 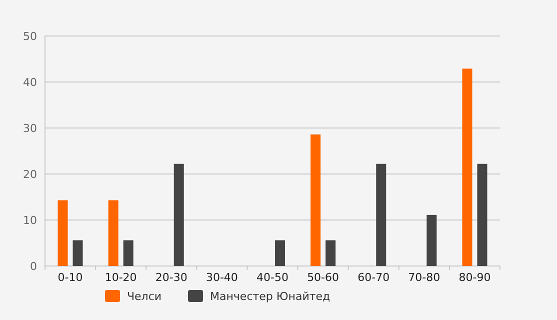 What do you see at coordinates (30, 174) in the screenshot?
I see `y-tick-label: 20` at bounding box center [30, 174].